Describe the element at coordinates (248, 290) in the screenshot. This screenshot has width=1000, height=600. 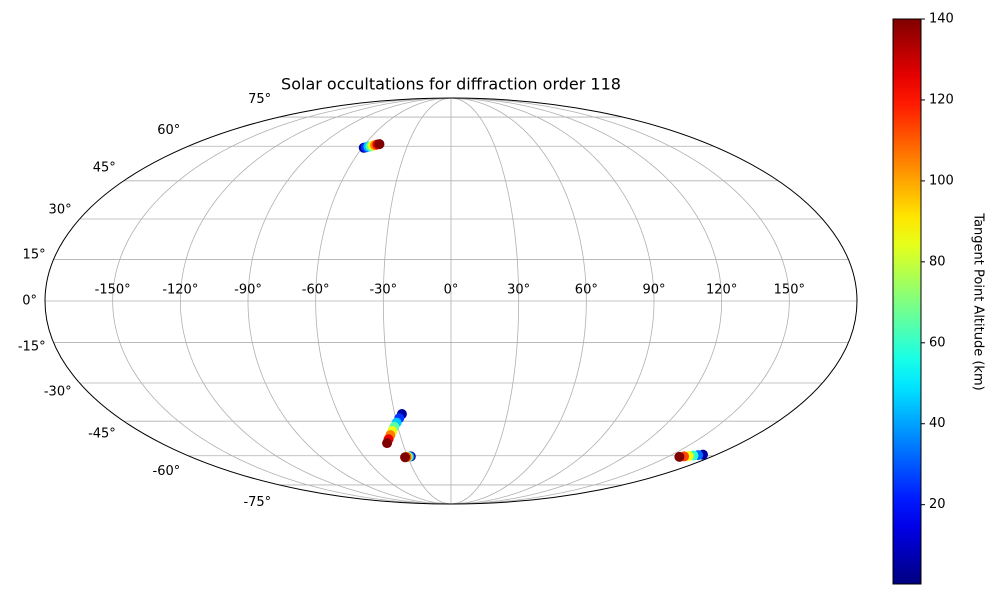
I see `x-tick-label: -90°` at that location.